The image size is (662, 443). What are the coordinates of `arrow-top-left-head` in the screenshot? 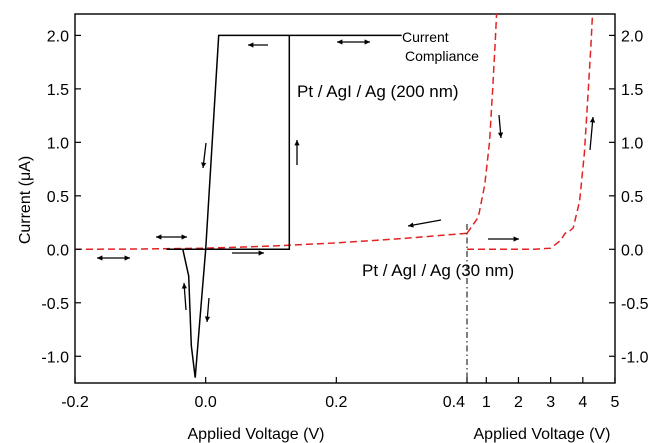 It's located at (250, 44).